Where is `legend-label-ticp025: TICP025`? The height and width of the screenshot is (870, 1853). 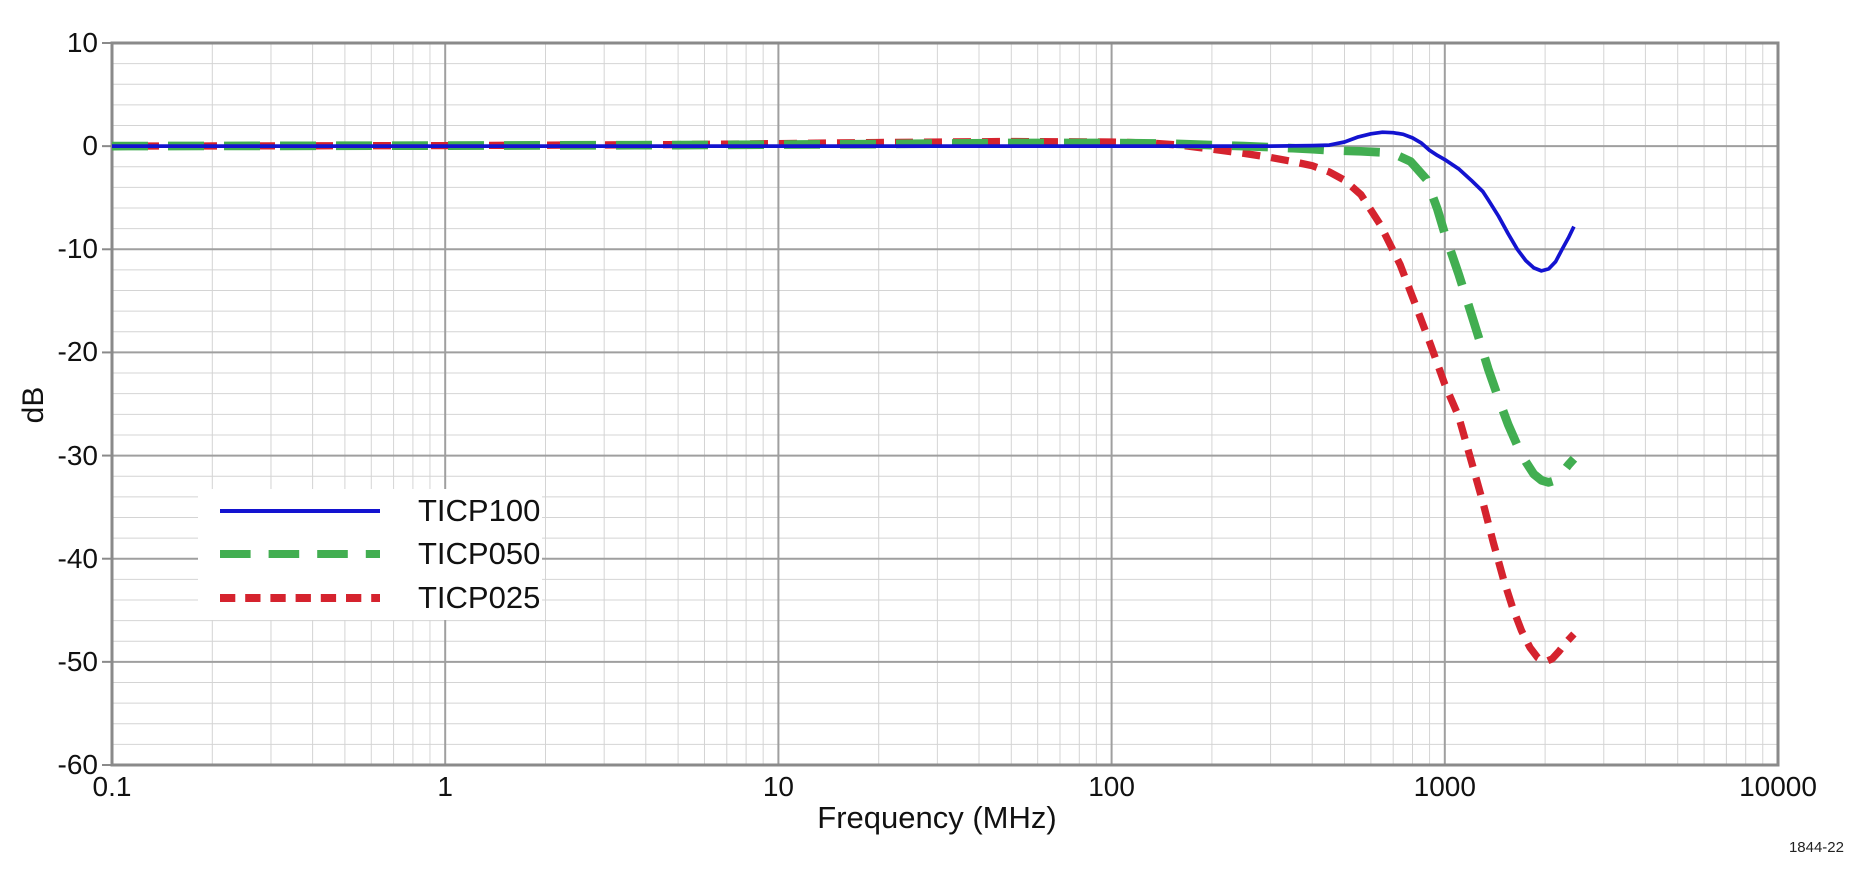
legend-label-ticp025: TICP025 is located at coordinates (479, 598).